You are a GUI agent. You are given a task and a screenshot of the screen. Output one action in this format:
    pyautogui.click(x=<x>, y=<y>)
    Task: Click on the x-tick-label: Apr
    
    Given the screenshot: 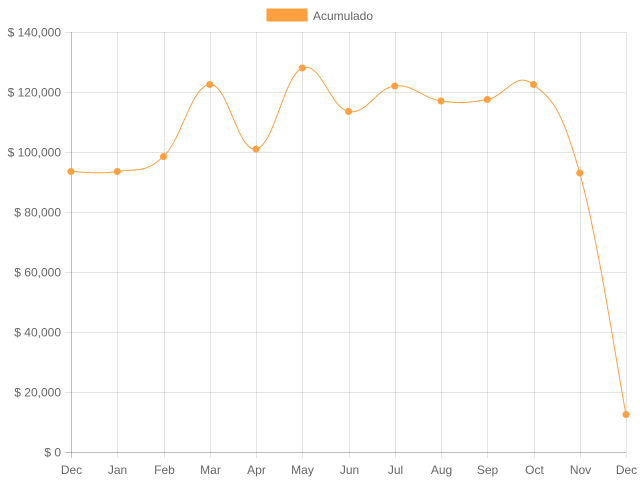 What is the action you would take?
    pyautogui.click(x=256, y=470)
    